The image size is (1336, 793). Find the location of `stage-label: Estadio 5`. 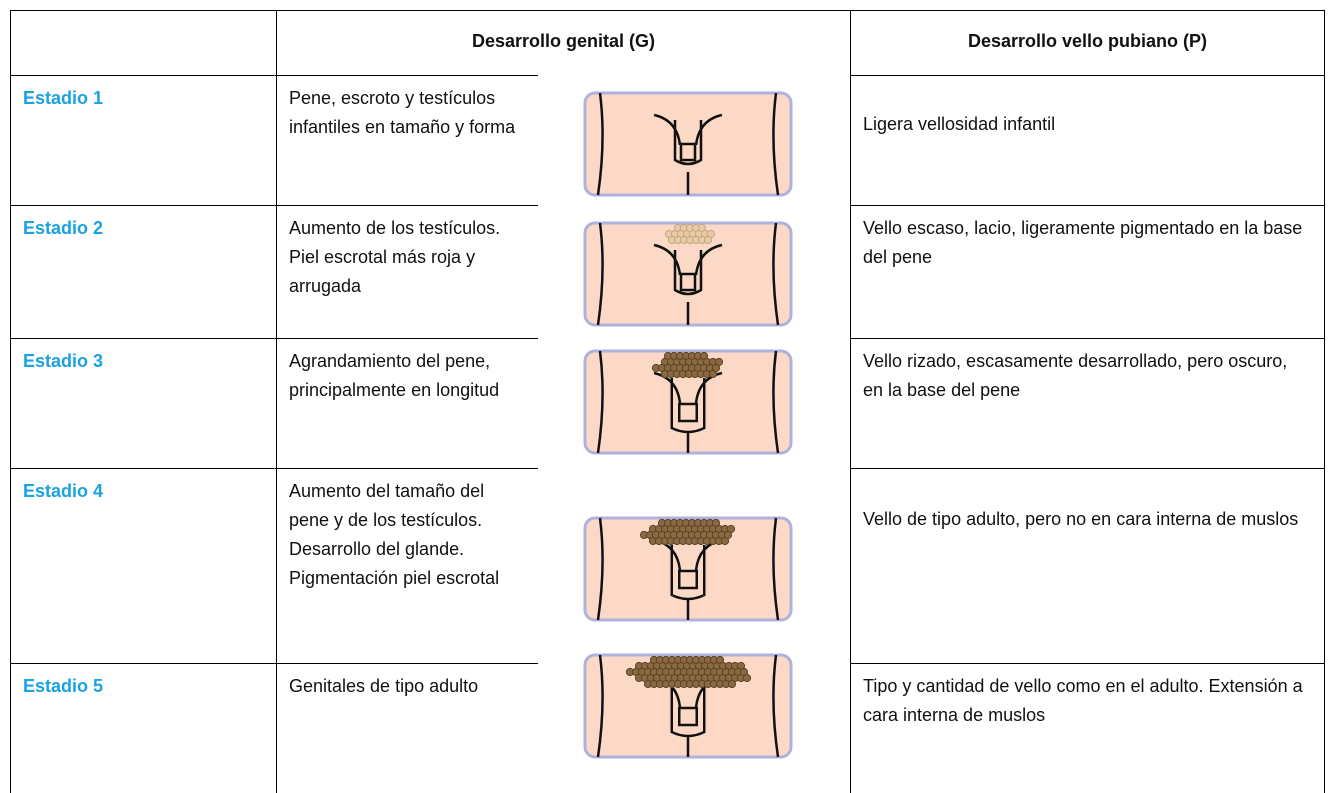

stage-label: Estadio 5 is located at coordinates (143, 728).